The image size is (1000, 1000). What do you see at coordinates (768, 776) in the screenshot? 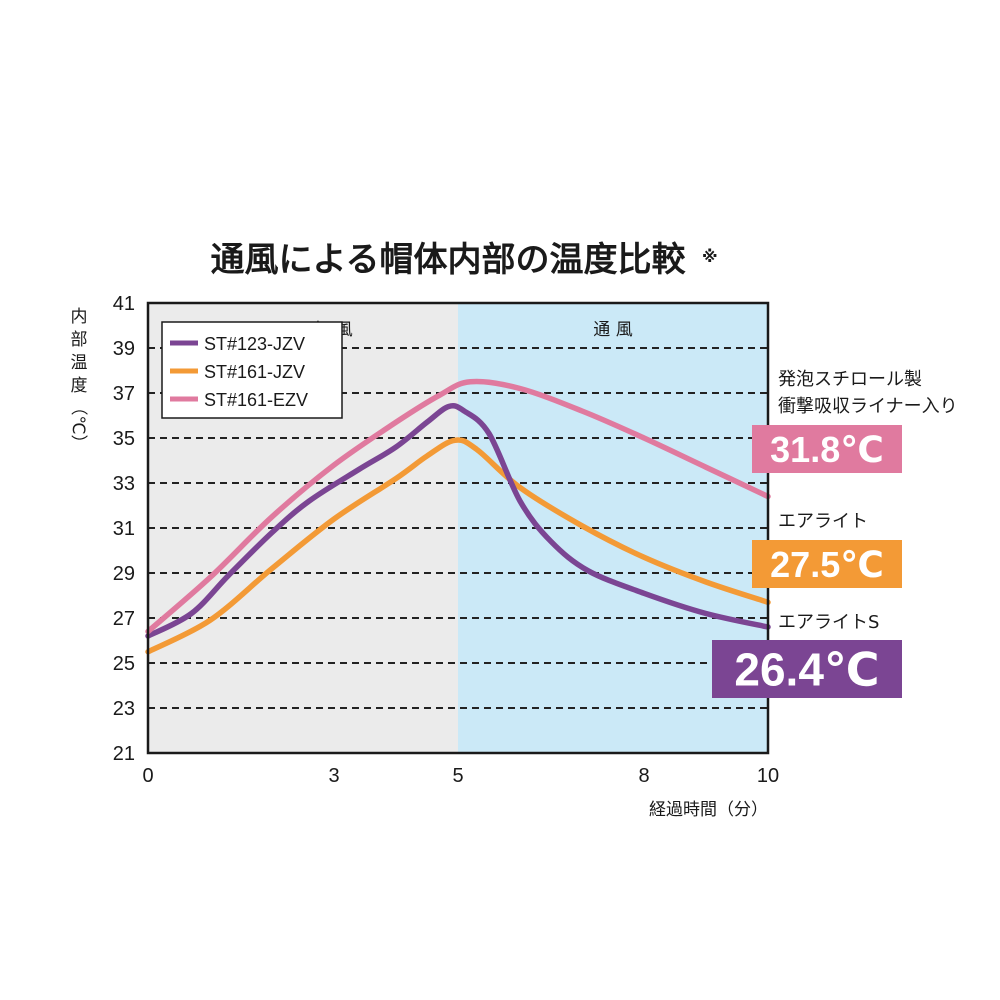
I see `x-tick-label-10: 10` at bounding box center [768, 776].